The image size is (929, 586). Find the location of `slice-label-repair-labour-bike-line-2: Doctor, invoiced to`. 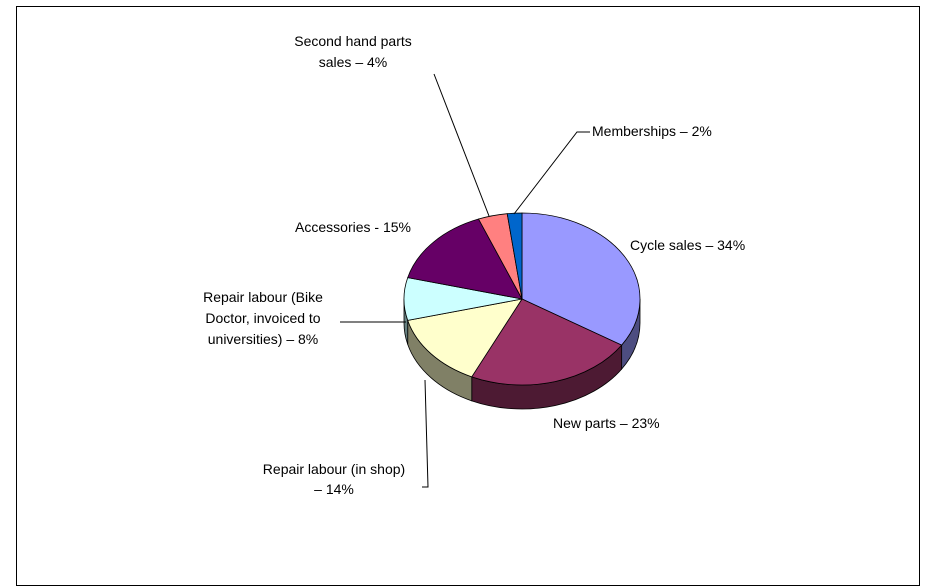

slice-label-repair-labour-bike-line-2: Doctor, invoiced to is located at coordinates (262, 318).